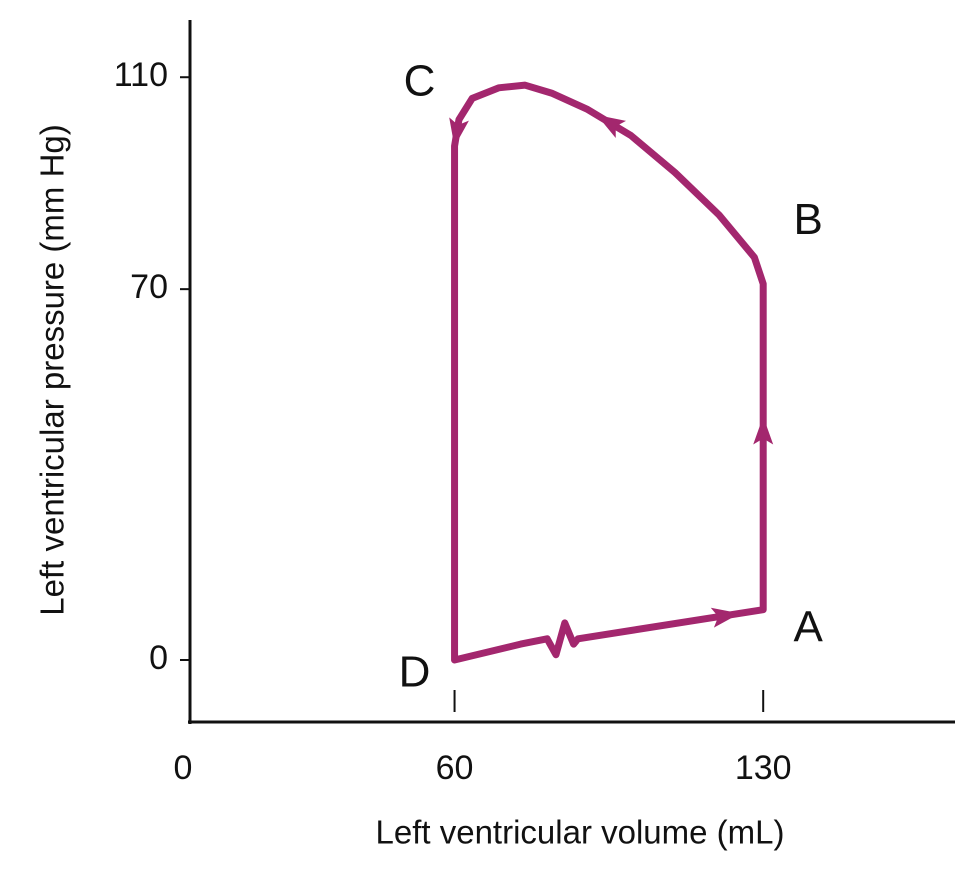  What do you see at coordinates (763, 768) in the screenshot?
I see `x-tick-label: 130` at bounding box center [763, 768].